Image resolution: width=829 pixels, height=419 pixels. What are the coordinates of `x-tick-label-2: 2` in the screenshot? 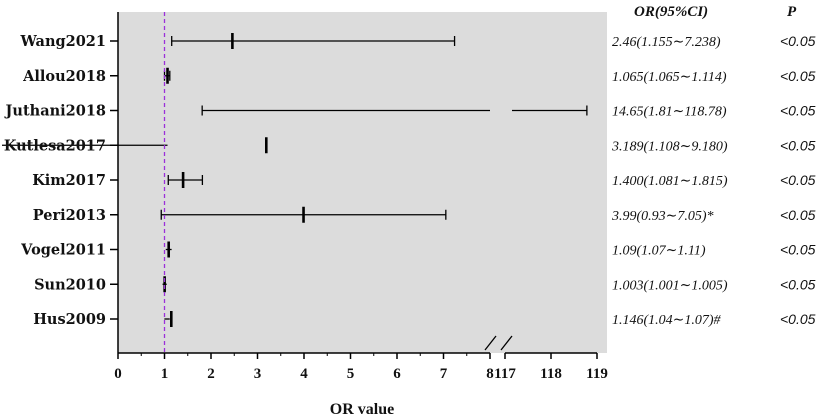 It's located at (211, 374).